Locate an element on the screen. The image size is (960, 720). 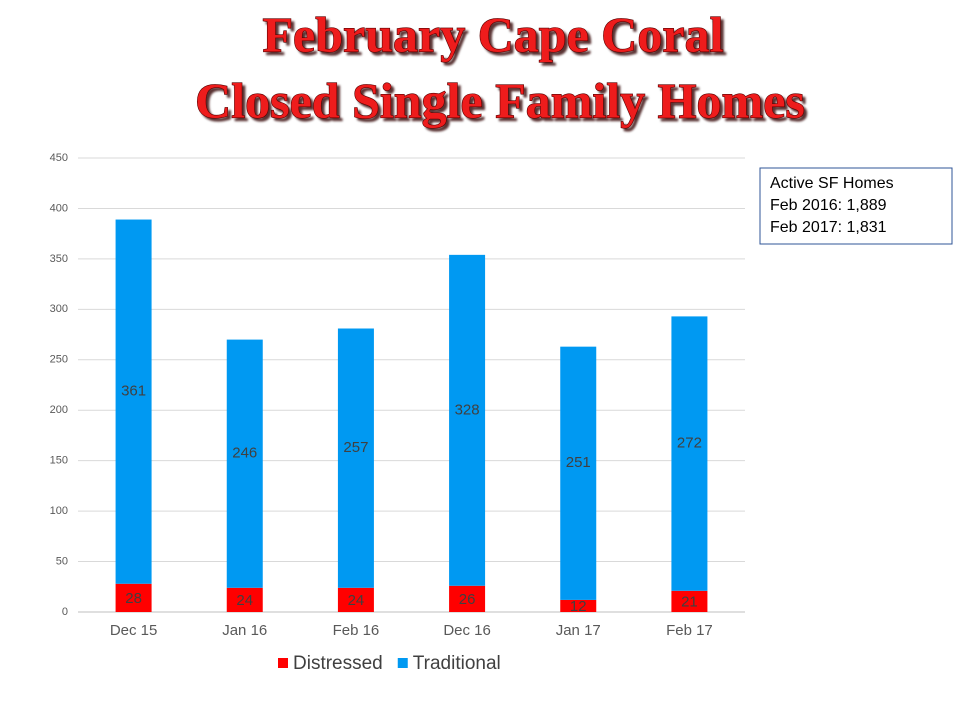
x-tick-label: Feb 16 is located at coordinates (356, 630).